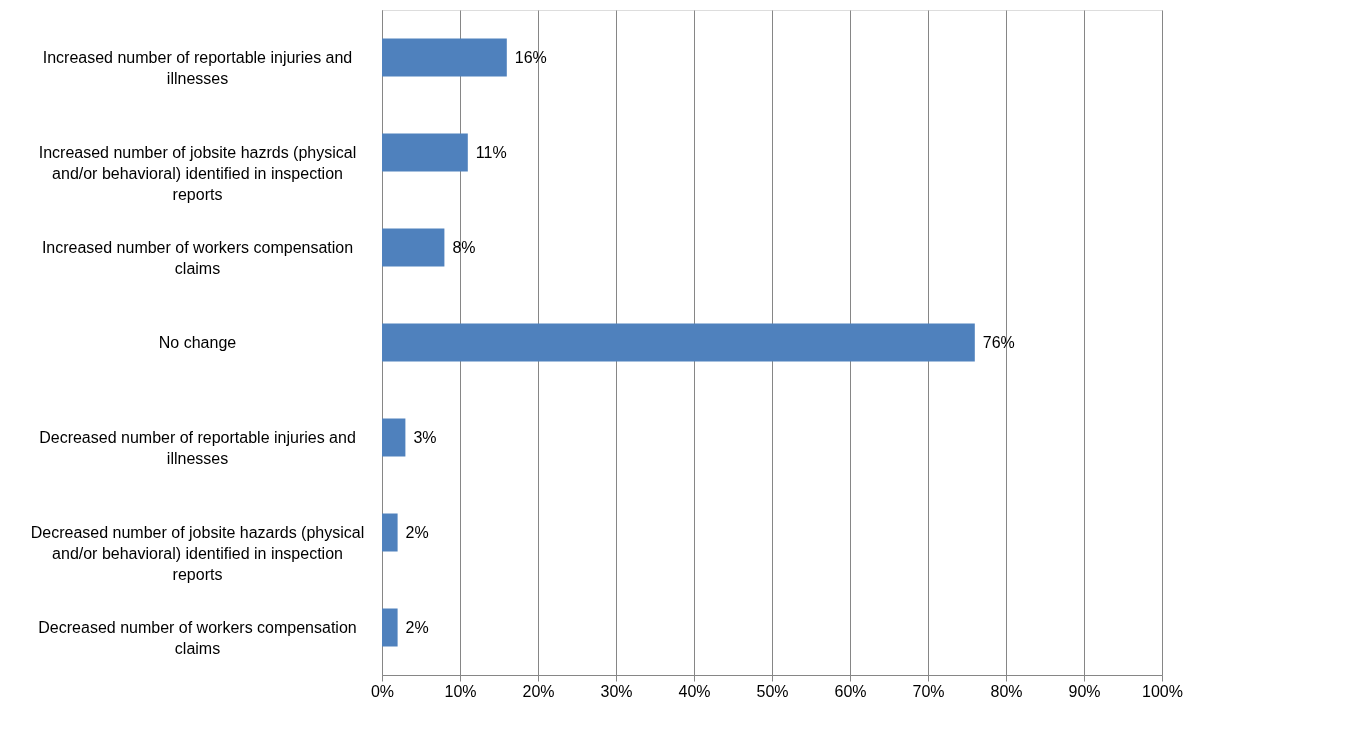  What do you see at coordinates (538, 691) in the screenshot?
I see `x-tick-label: 20%` at bounding box center [538, 691].